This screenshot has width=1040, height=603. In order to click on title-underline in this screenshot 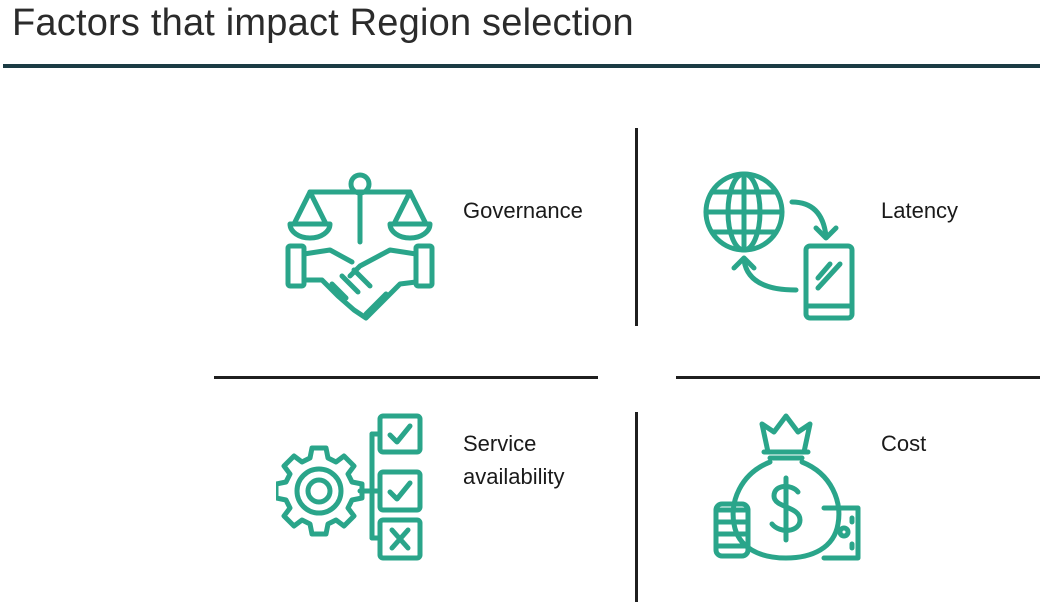, I will do `click(521, 66)`.